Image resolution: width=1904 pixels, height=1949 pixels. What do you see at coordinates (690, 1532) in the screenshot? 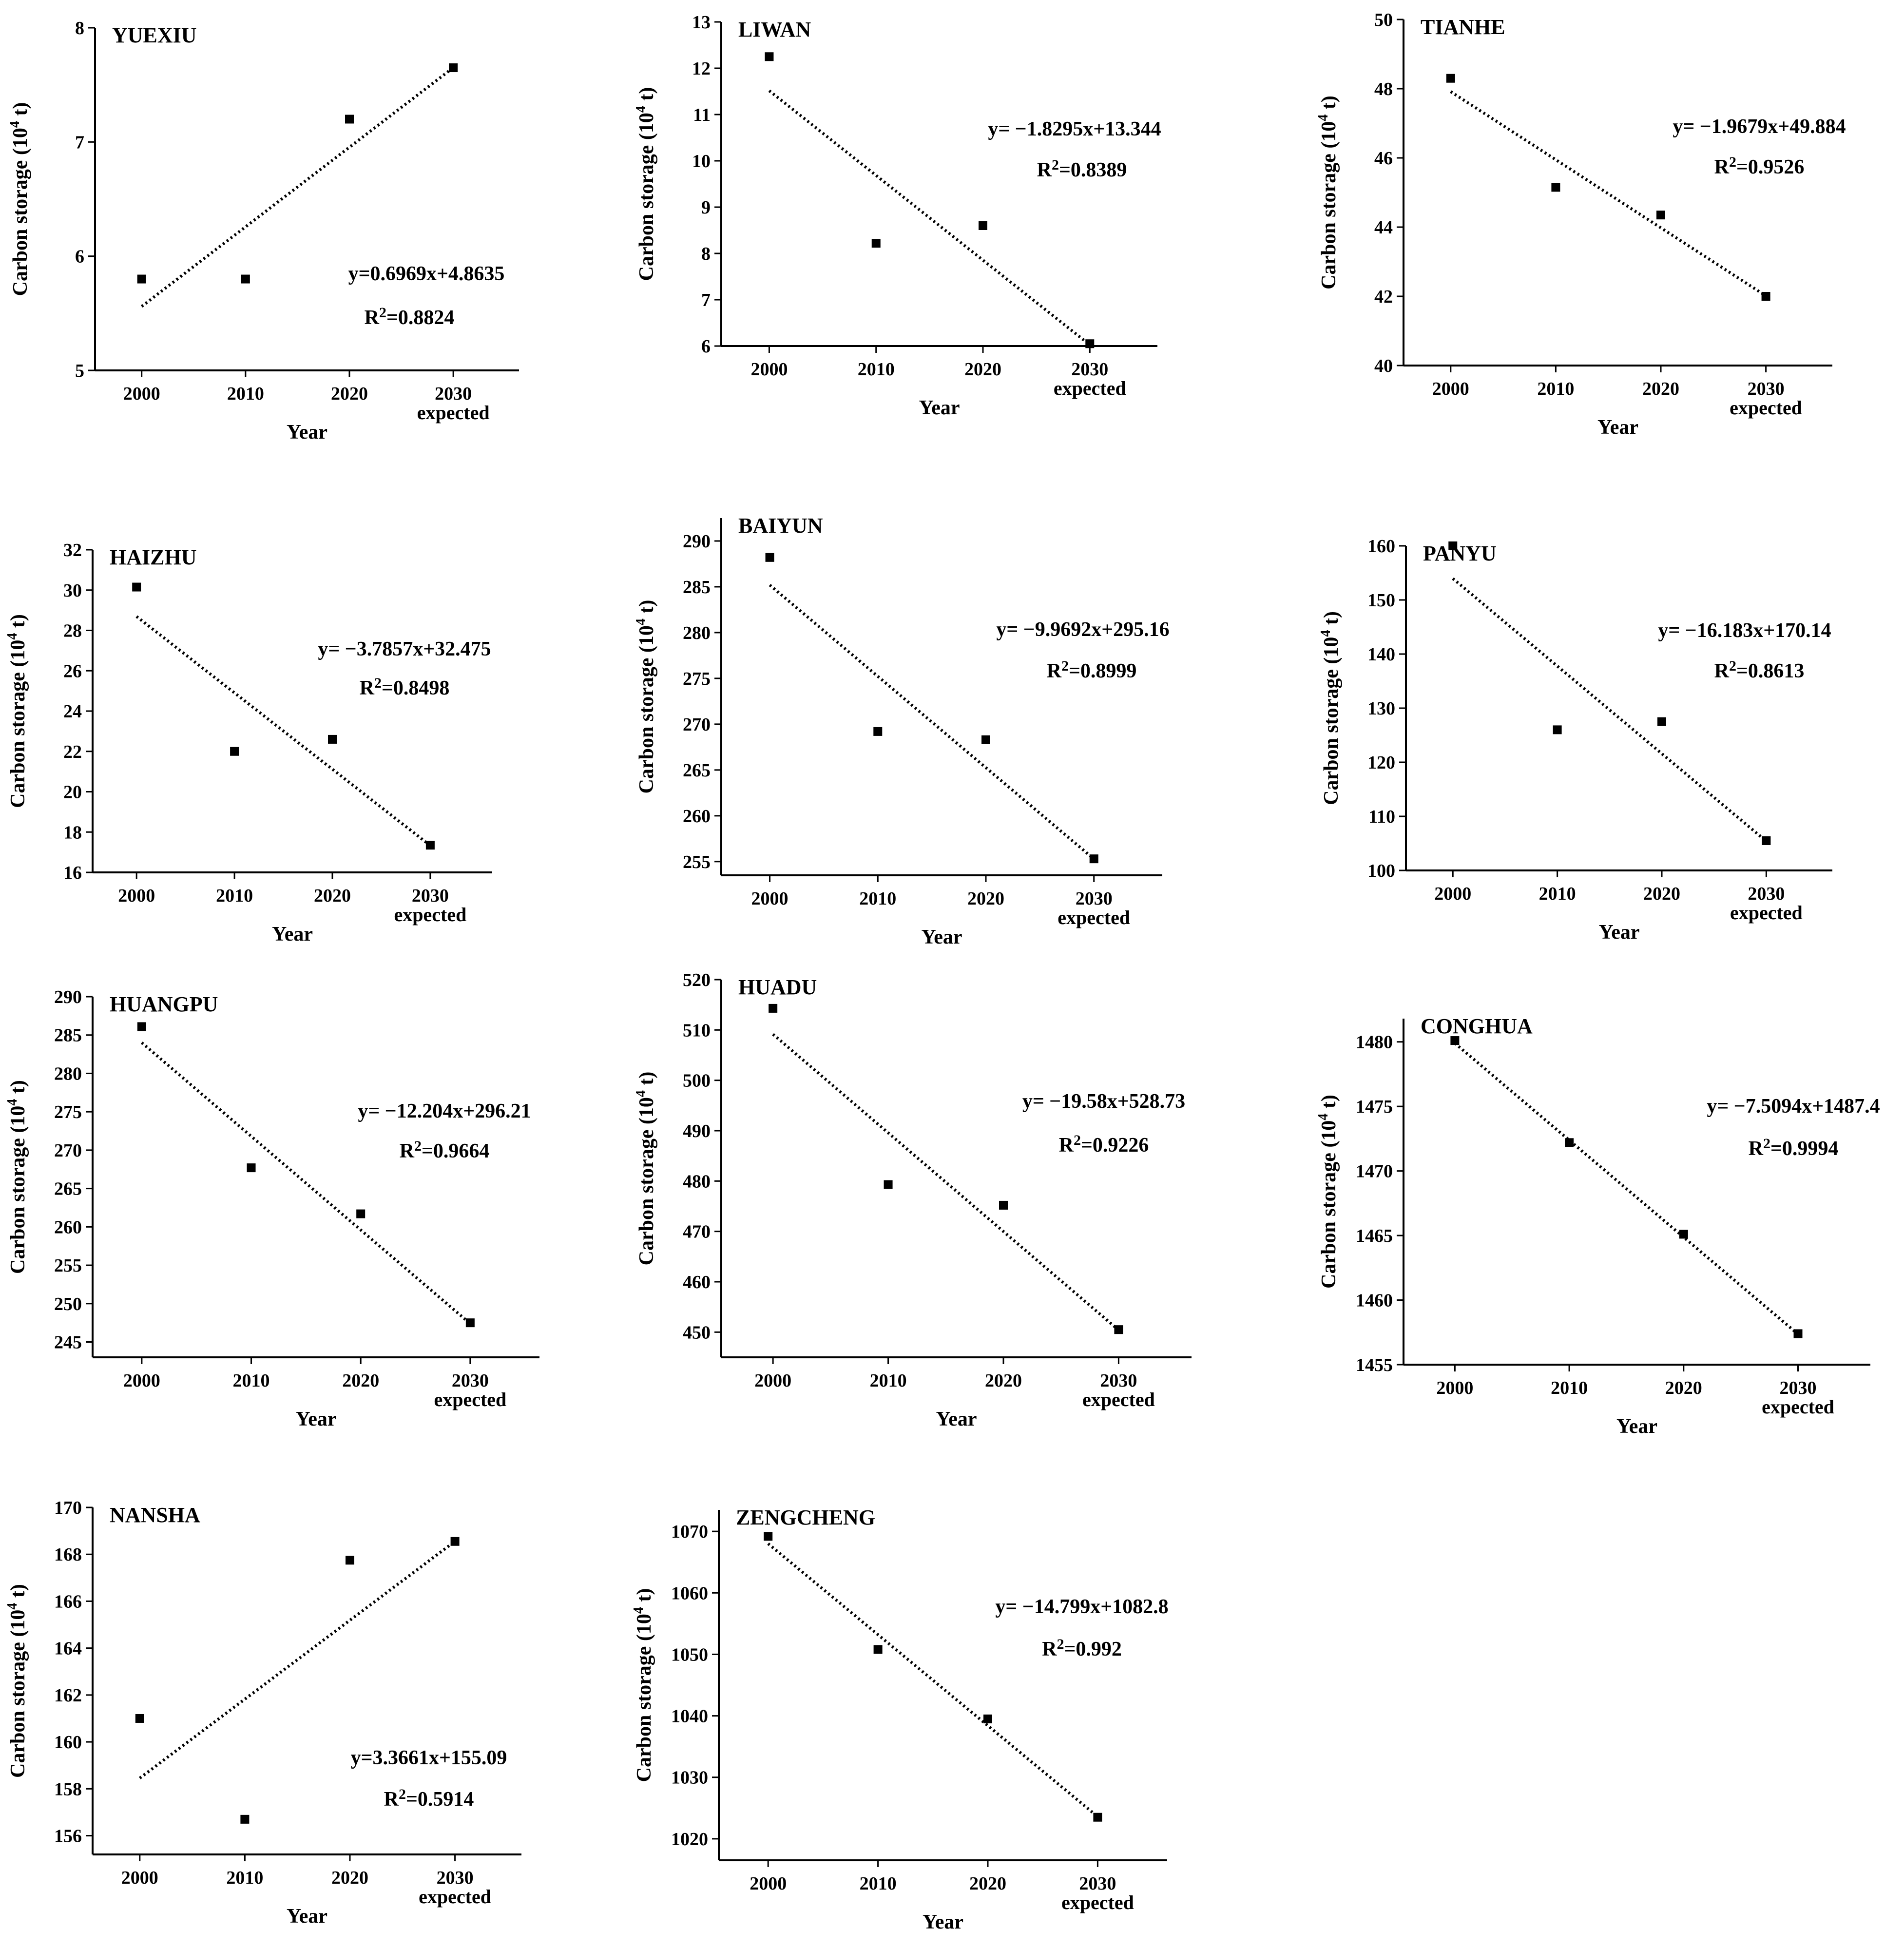
I see `y-tick-label: 1070` at bounding box center [690, 1532].